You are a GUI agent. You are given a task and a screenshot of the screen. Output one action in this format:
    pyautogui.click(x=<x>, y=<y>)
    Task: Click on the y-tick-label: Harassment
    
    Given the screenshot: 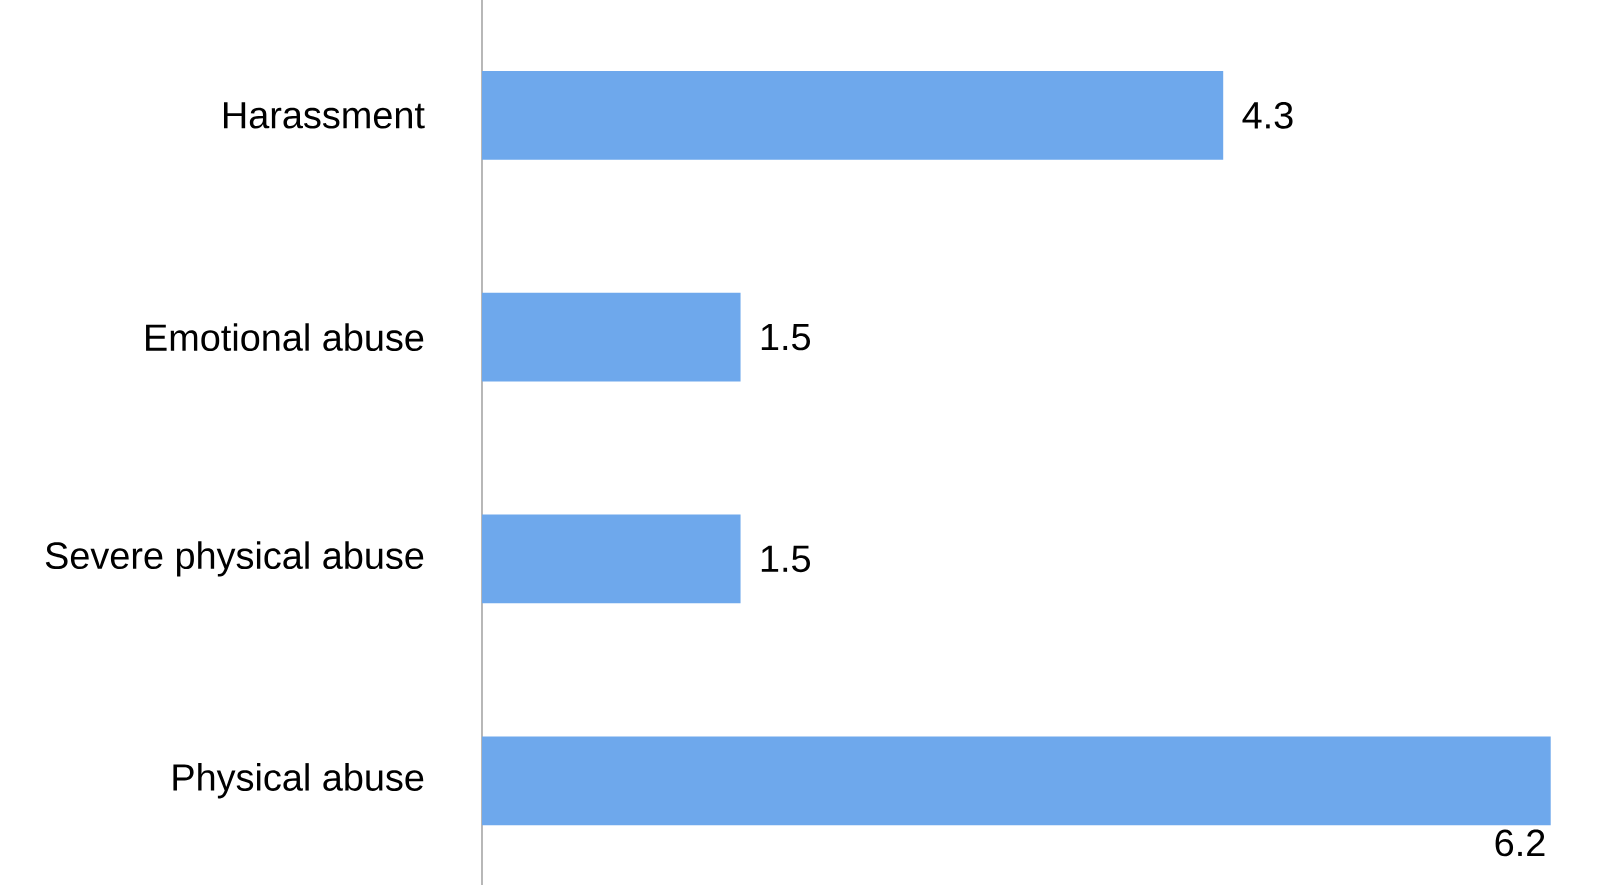 What is the action you would take?
    pyautogui.click(x=324, y=115)
    